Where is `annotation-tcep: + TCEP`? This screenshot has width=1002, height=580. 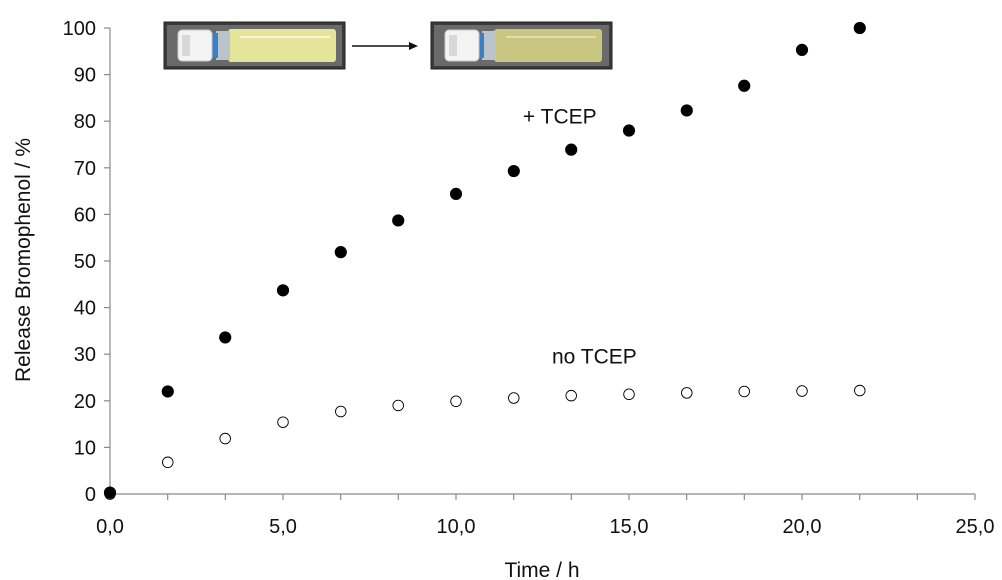
annotation-tcep: + TCEP is located at coordinates (560, 117).